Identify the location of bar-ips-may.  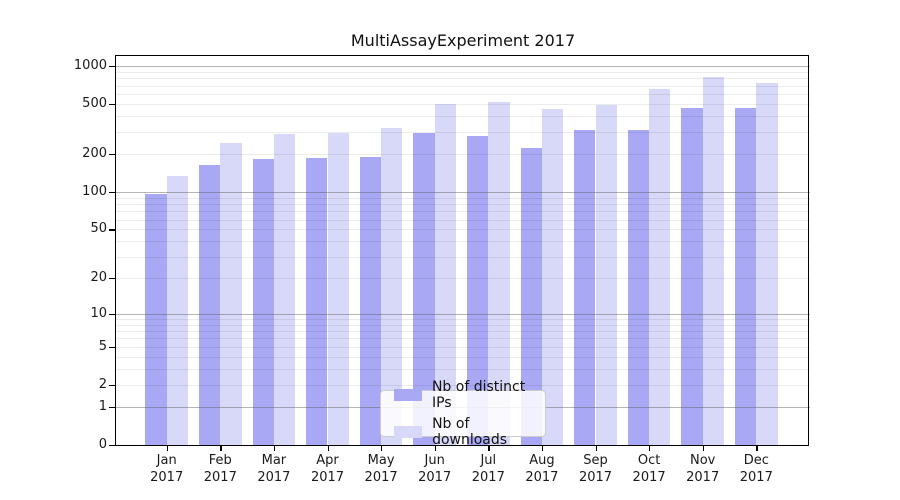
(370, 300).